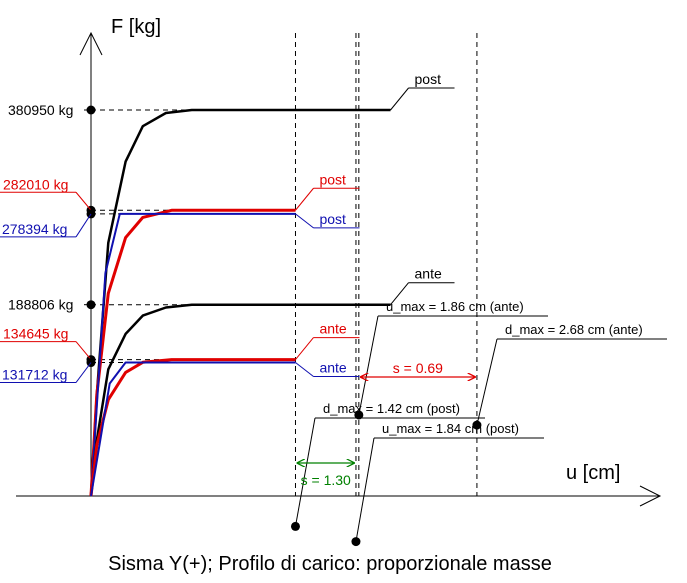 The height and width of the screenshot is (583, 687). I want to click on series-red-post, so click(192, 352).